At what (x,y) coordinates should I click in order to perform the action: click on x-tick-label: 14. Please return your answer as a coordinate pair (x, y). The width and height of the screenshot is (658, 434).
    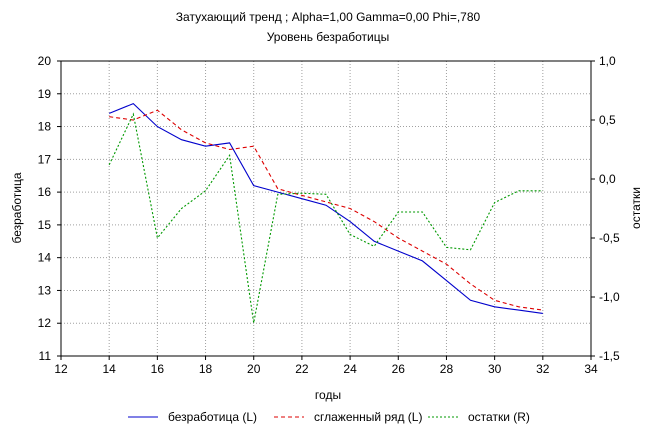
    Looking at the image, I should click on (110, 369).